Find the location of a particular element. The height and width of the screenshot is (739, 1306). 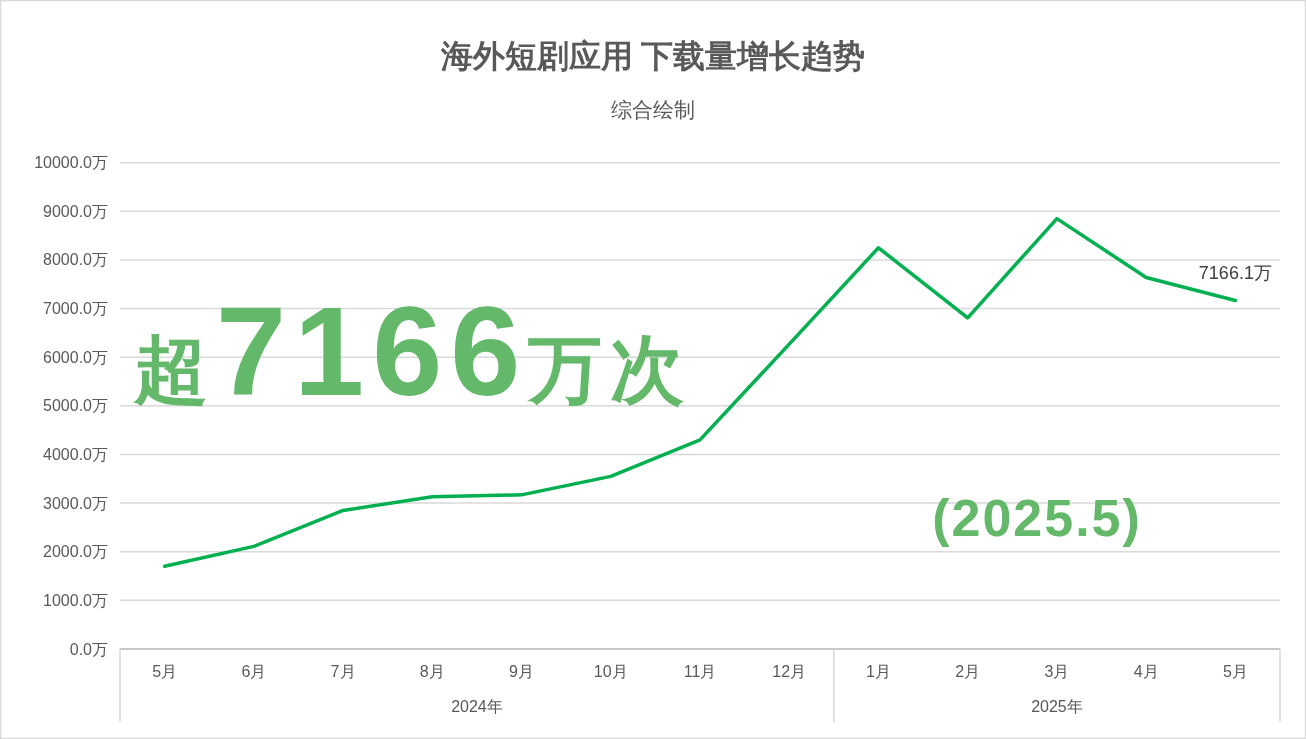

xtick-label: 12月 is located at coordinates (789, 671).